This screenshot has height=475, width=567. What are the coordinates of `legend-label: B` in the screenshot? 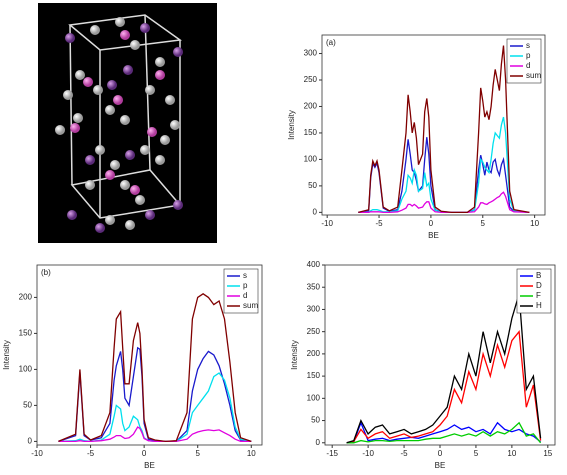 It's located at (538, 275).